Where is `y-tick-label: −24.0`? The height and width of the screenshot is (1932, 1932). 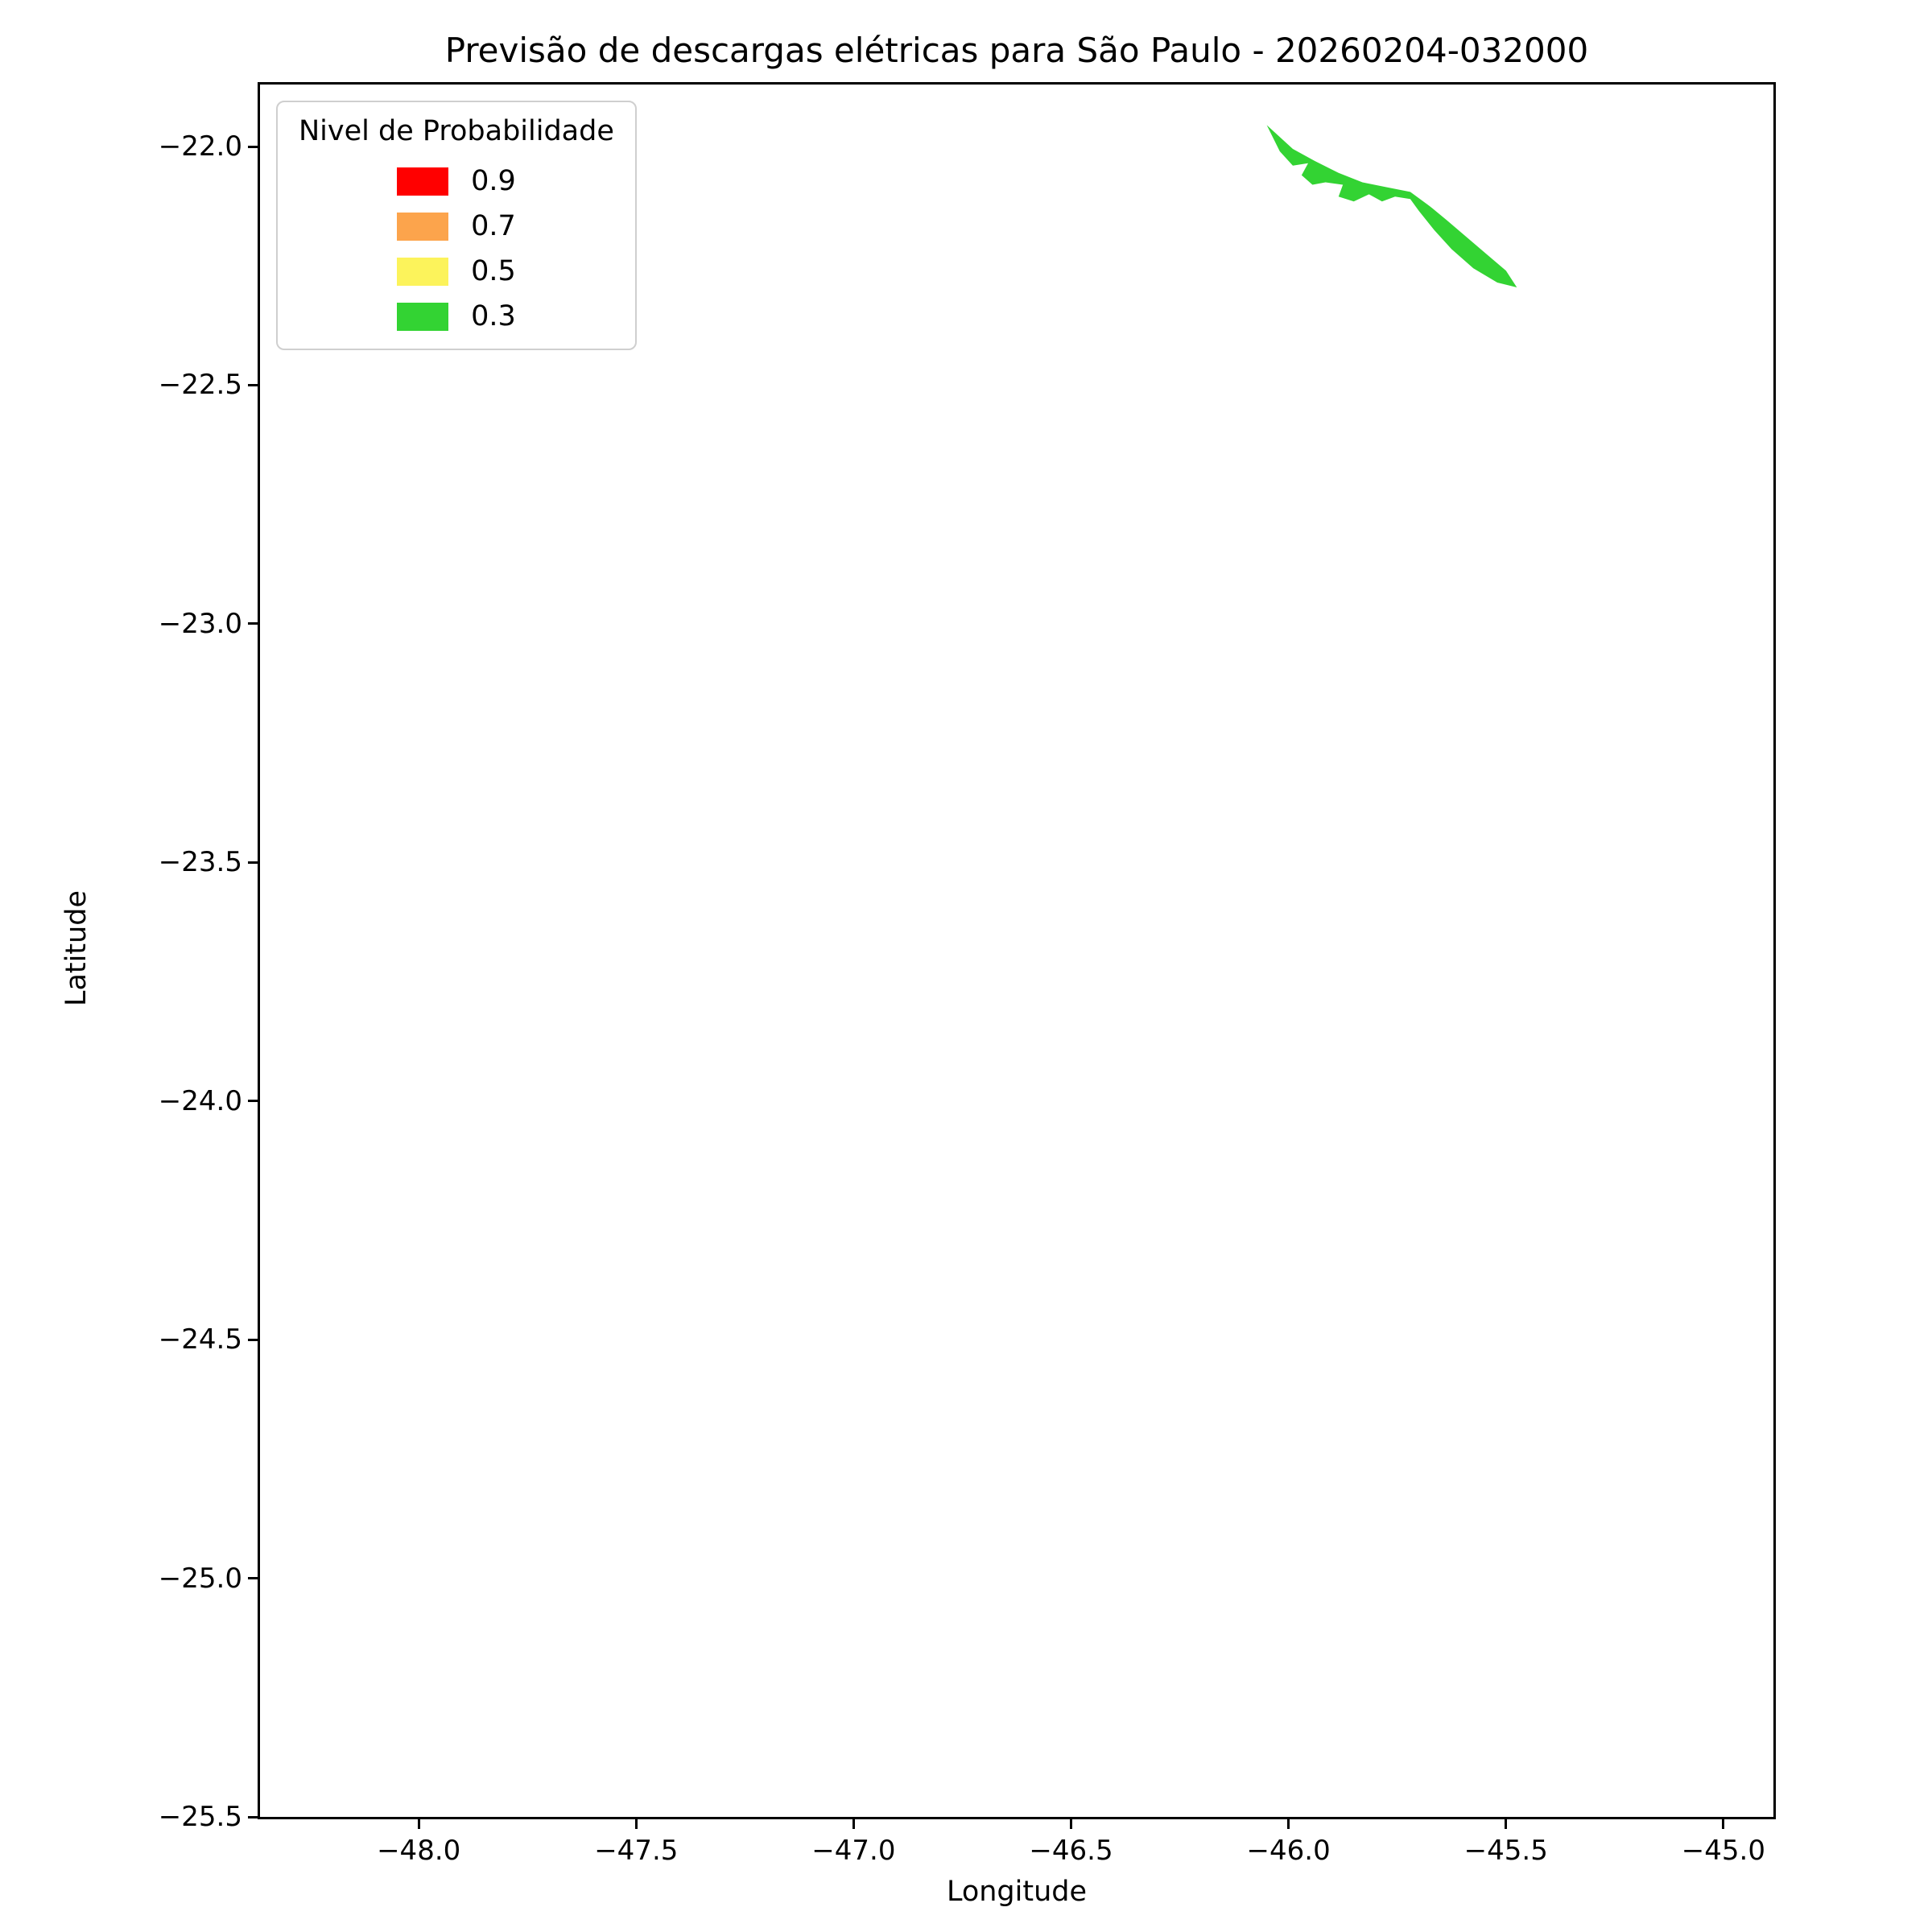 y-tick-label: −24.0 is located at coordinates (200, 1100).